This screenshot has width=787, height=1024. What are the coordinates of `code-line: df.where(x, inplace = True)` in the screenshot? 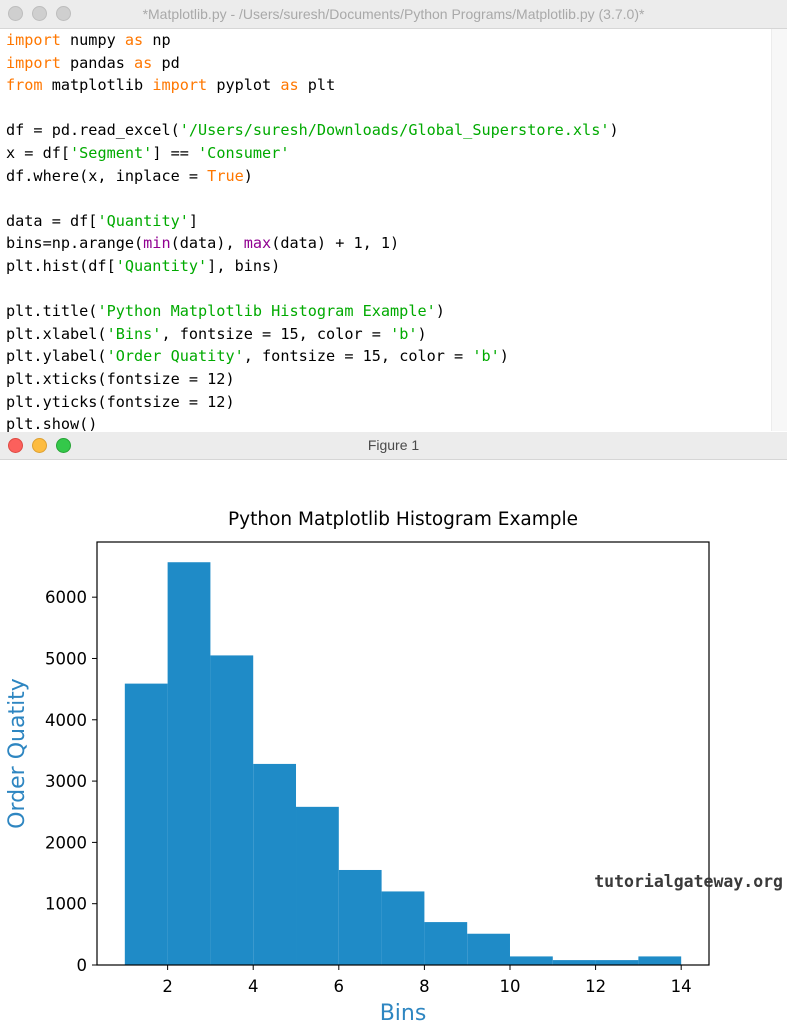 It's located at (388, 176).